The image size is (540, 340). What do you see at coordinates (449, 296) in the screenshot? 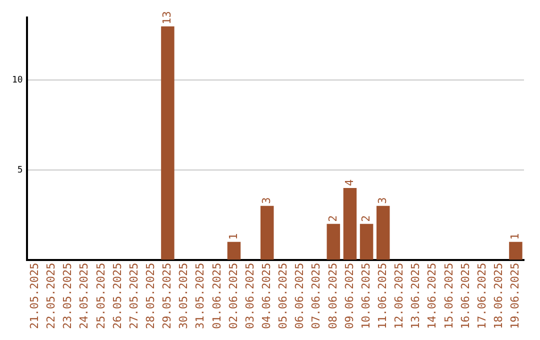
I see `x-tick-label: 15.06.2025` at bounding box center [449, 296].